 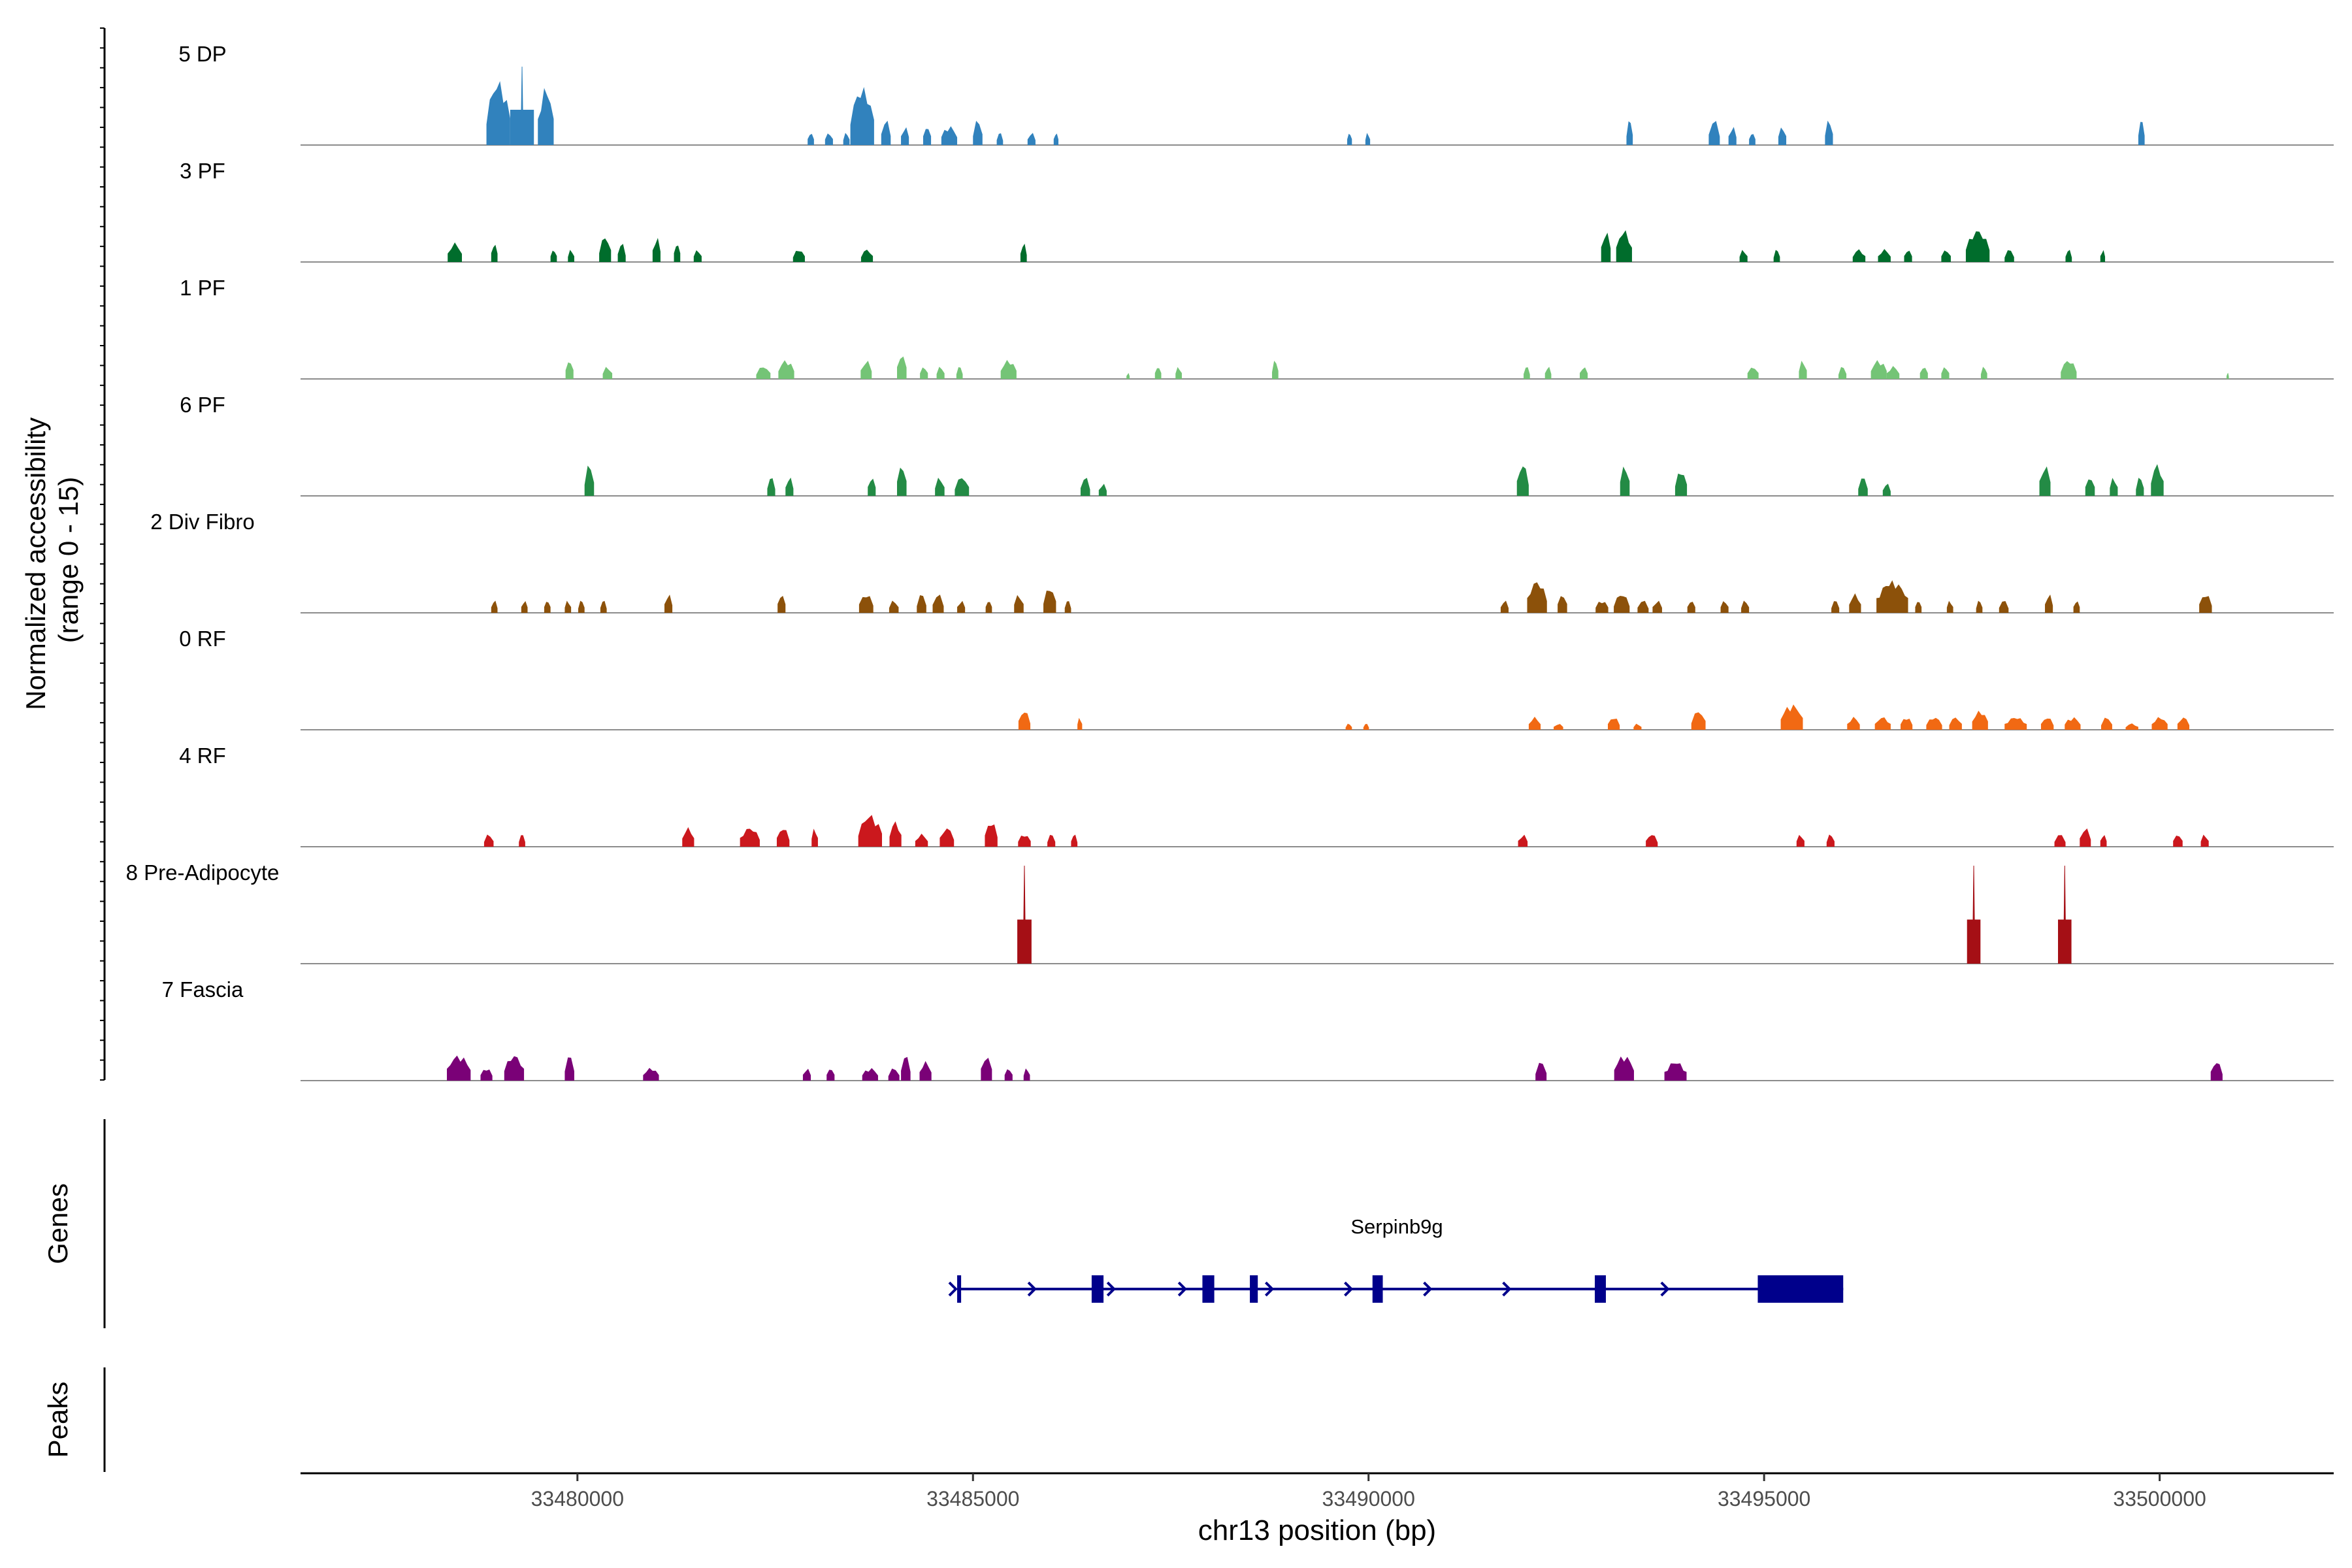 I want to click on track-5-dp: 5 DP, so click(x=1256, y=94).